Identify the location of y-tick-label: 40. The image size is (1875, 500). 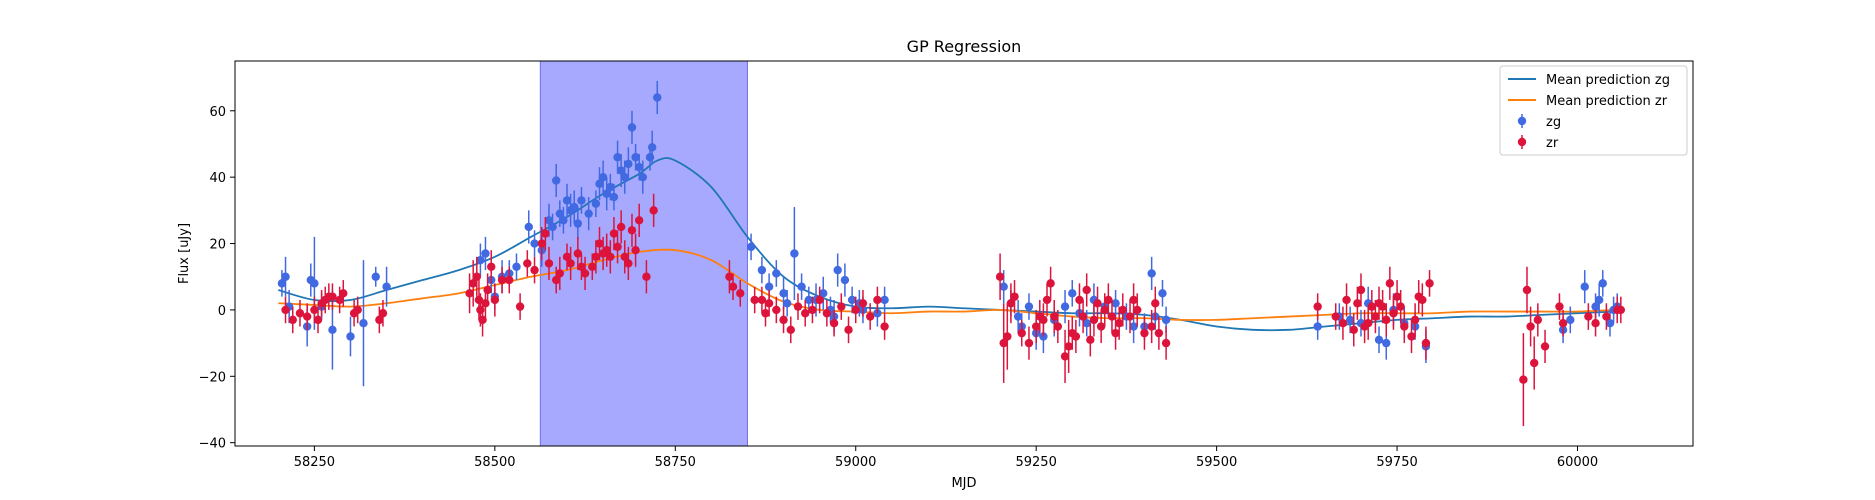
(217, 178).